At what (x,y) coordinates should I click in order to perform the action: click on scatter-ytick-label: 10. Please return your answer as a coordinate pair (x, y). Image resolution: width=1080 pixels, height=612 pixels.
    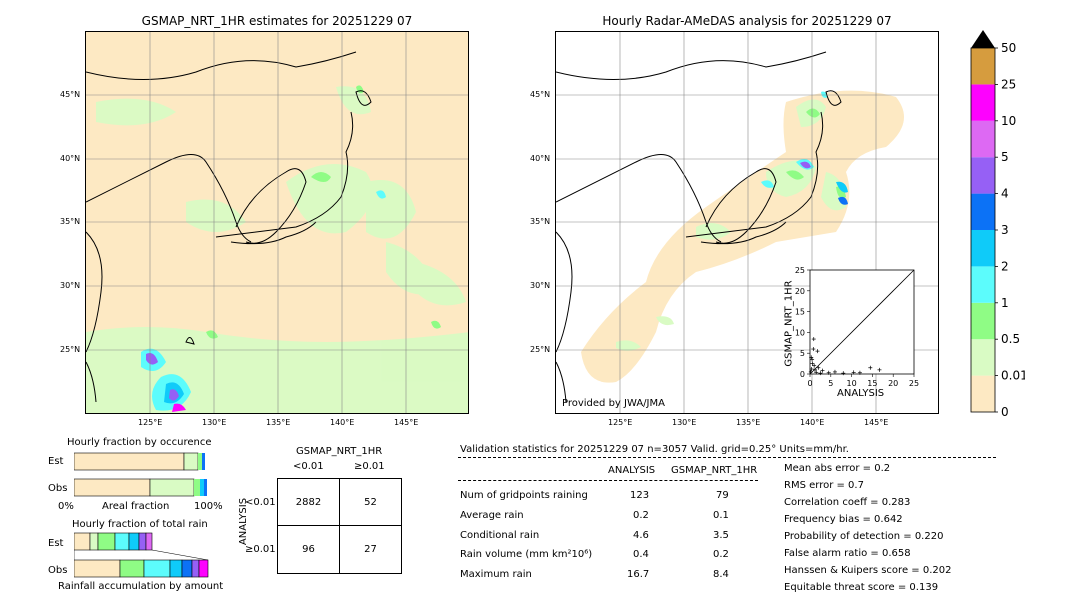
    Looking at the image, I should click on (800, 332).